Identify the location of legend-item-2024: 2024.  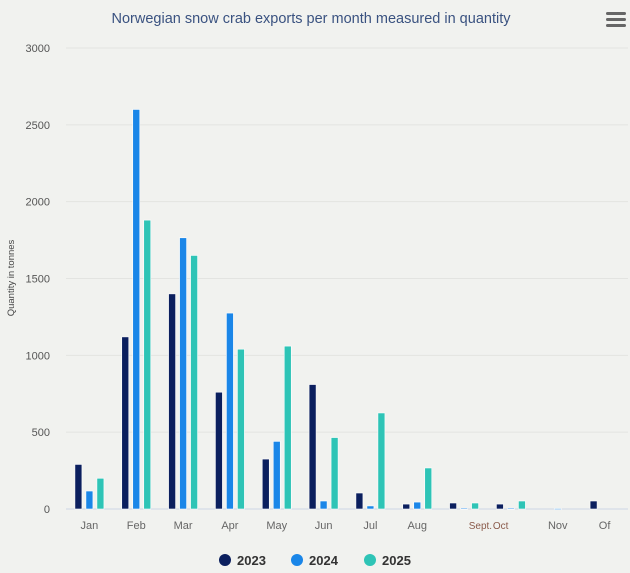
(315, 560).